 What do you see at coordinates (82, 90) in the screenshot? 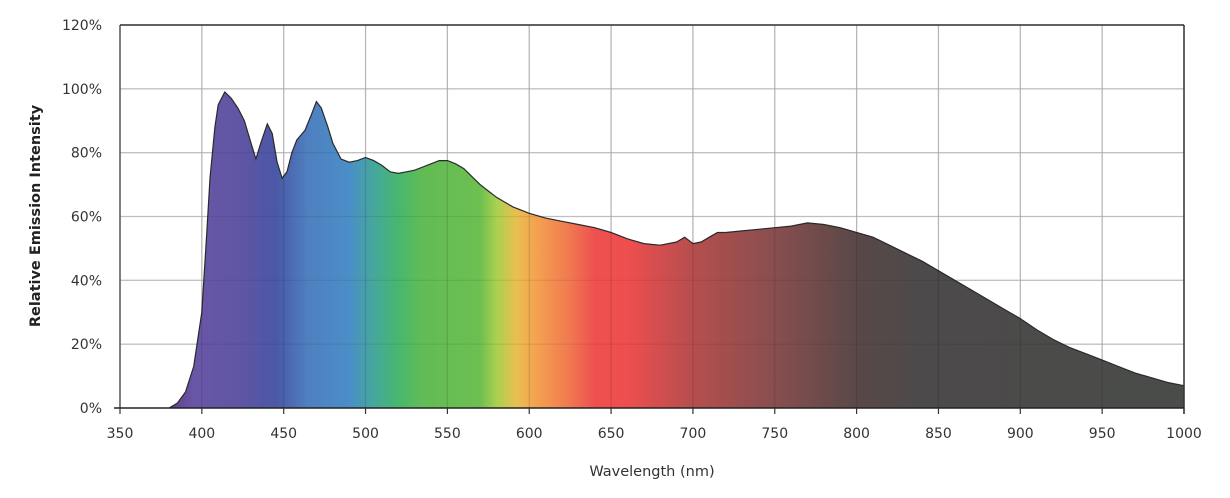
I see `y-tick-label: 100%` at bounding box center [82, 90].